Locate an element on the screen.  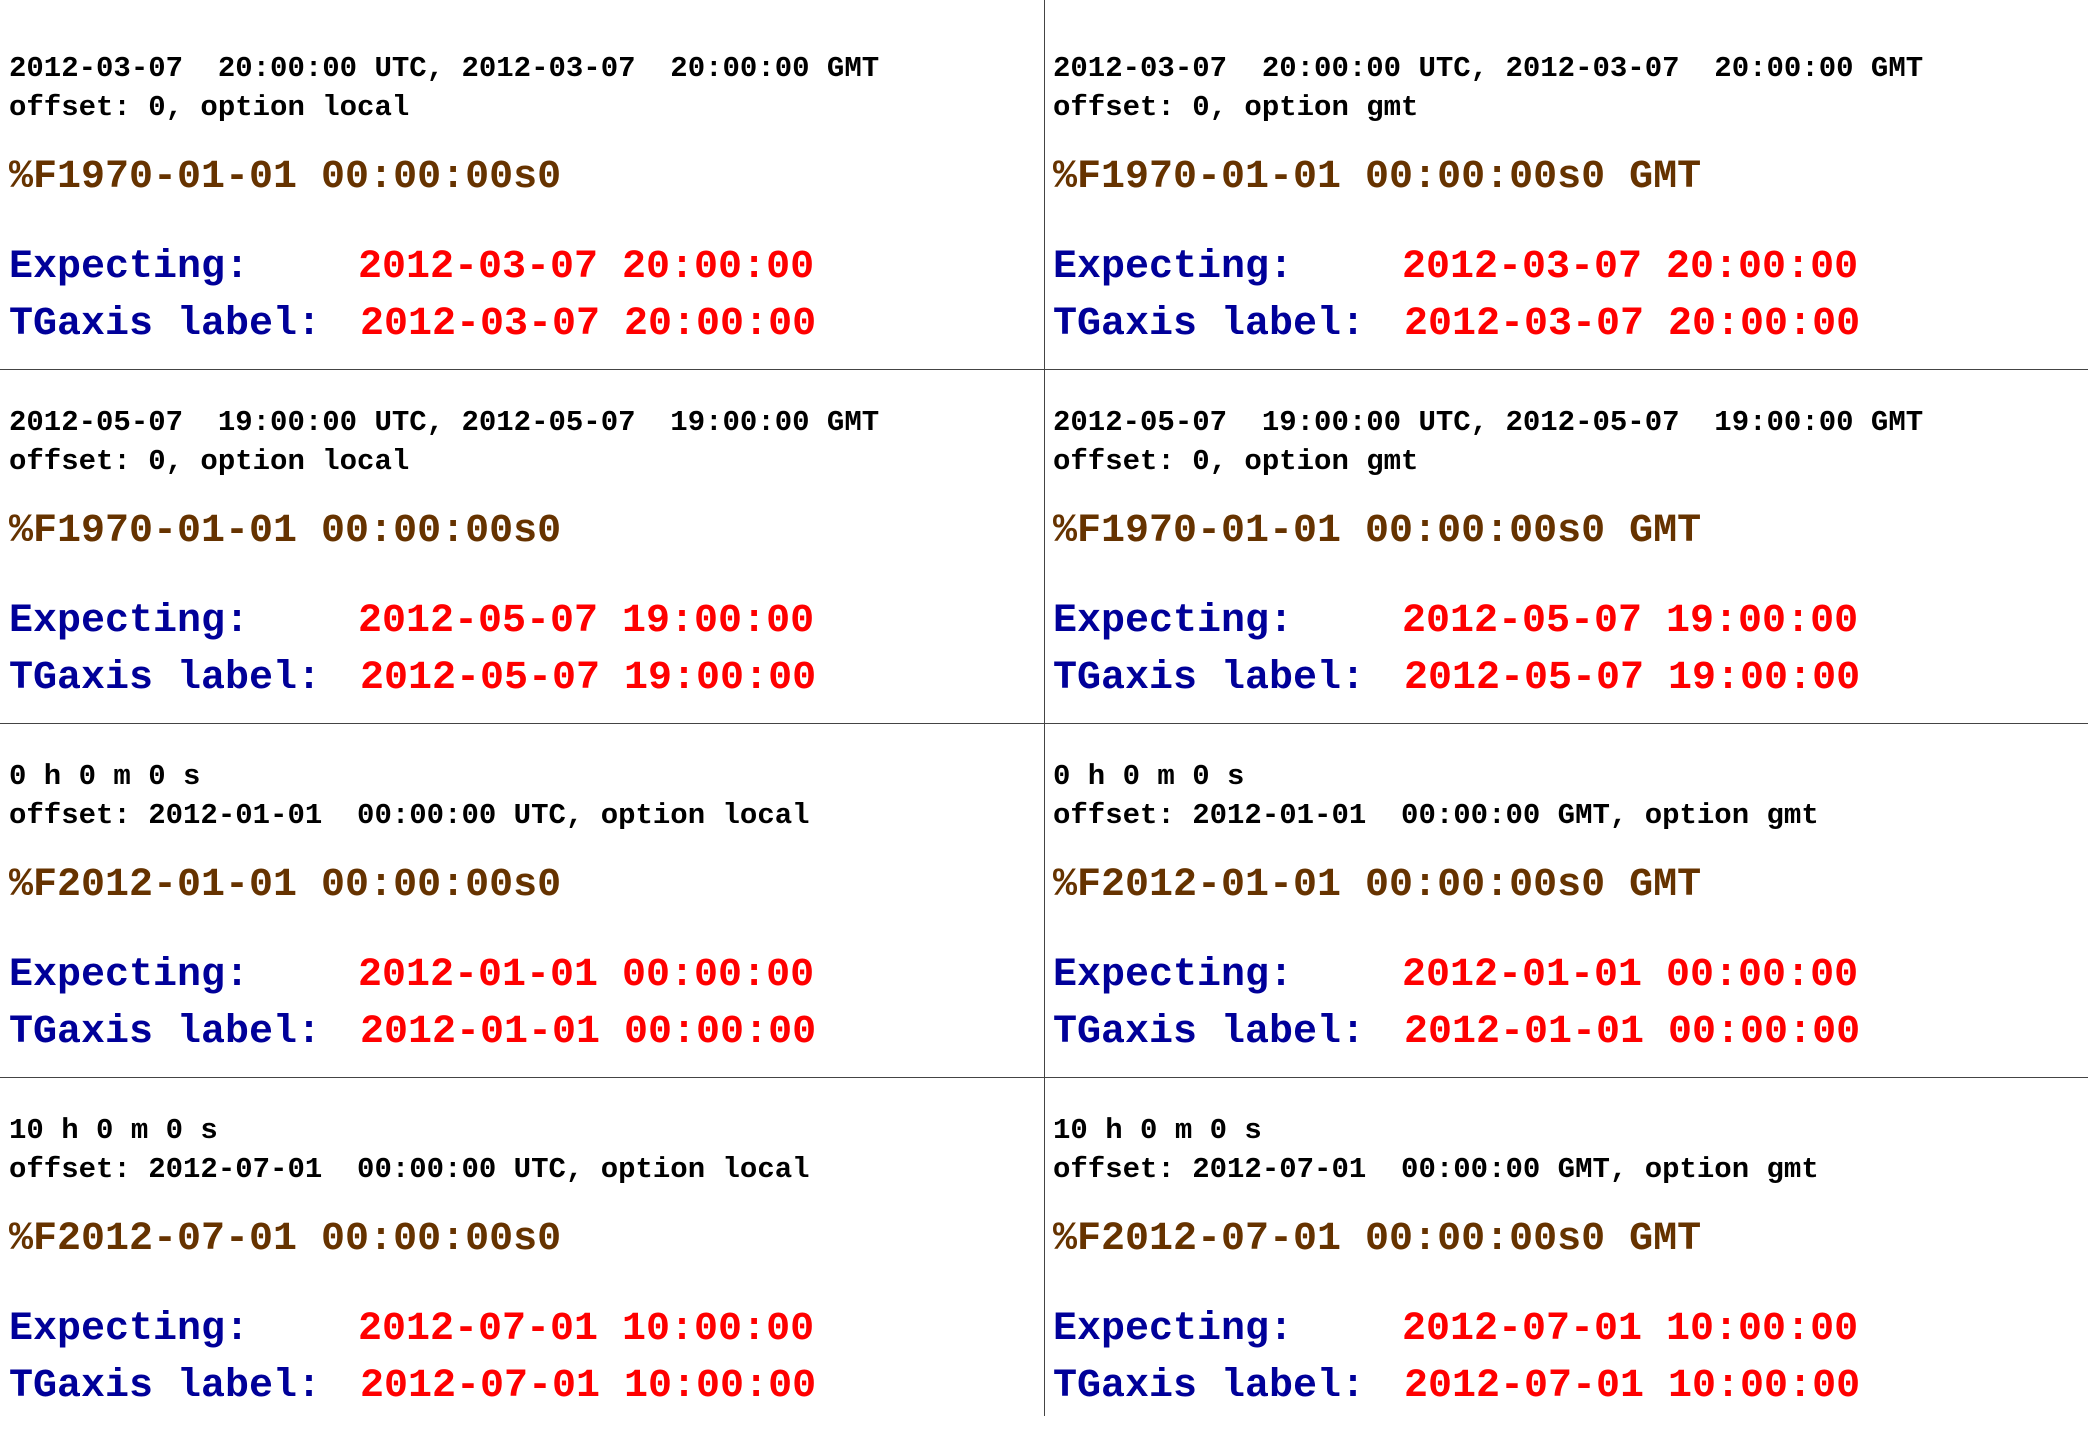
format-string: %F2012-07-01 00:00:00s0 is located at coordinates (285, 1239).